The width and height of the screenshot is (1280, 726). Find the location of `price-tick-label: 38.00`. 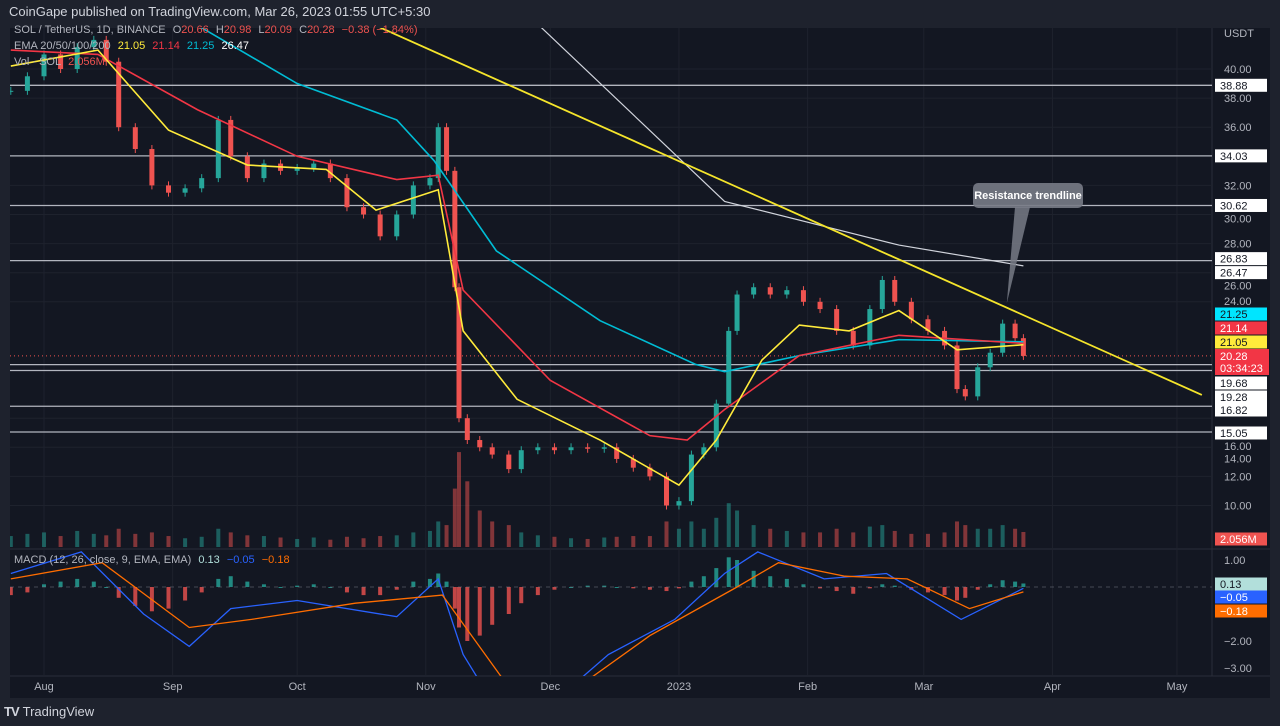

price-tick-label: 38.00 is located at coordinates (1238, 99).